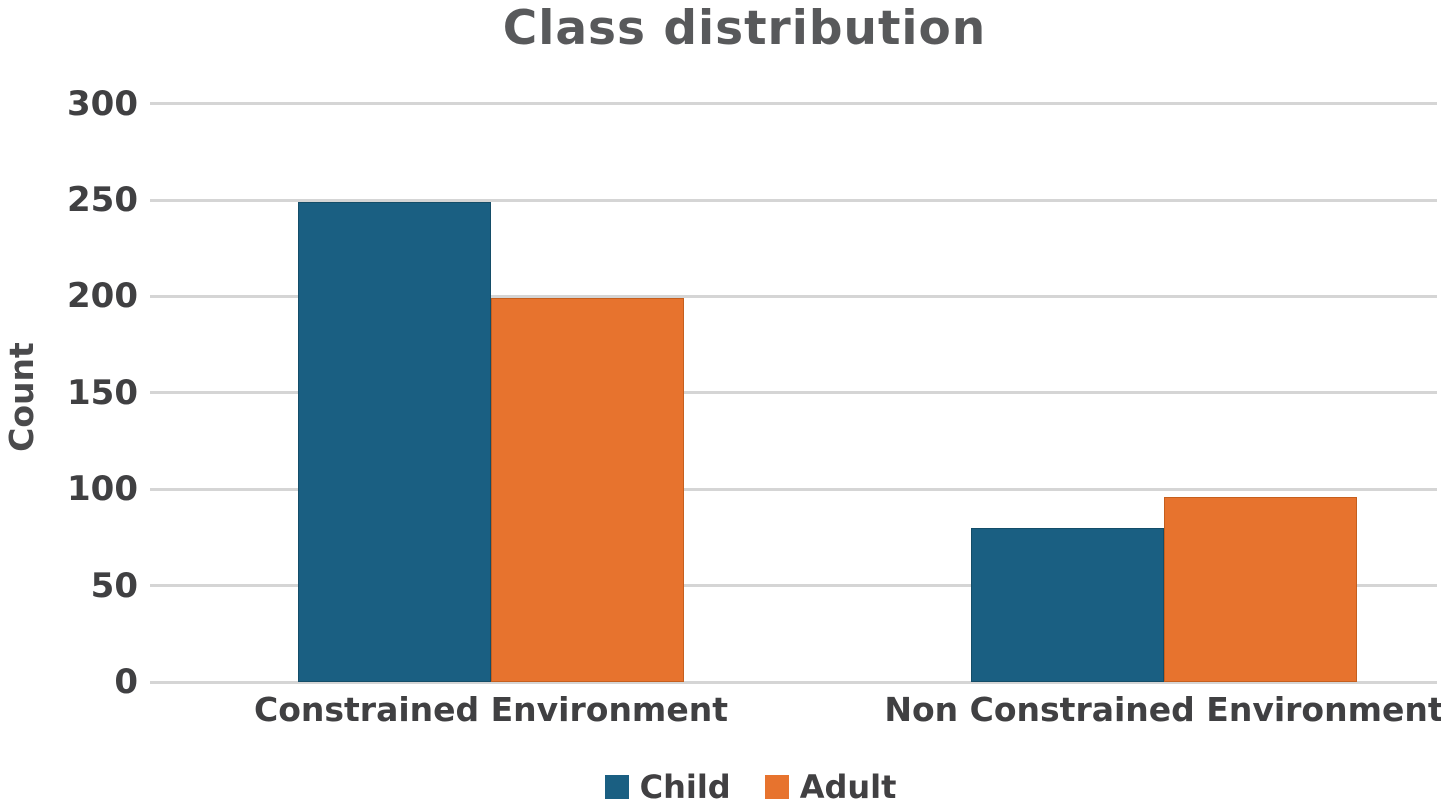  What do you see at coordinates (114, 585) in the screenshot?
I see `y-tick-label-50: 50` at bounding box center [114, 585].